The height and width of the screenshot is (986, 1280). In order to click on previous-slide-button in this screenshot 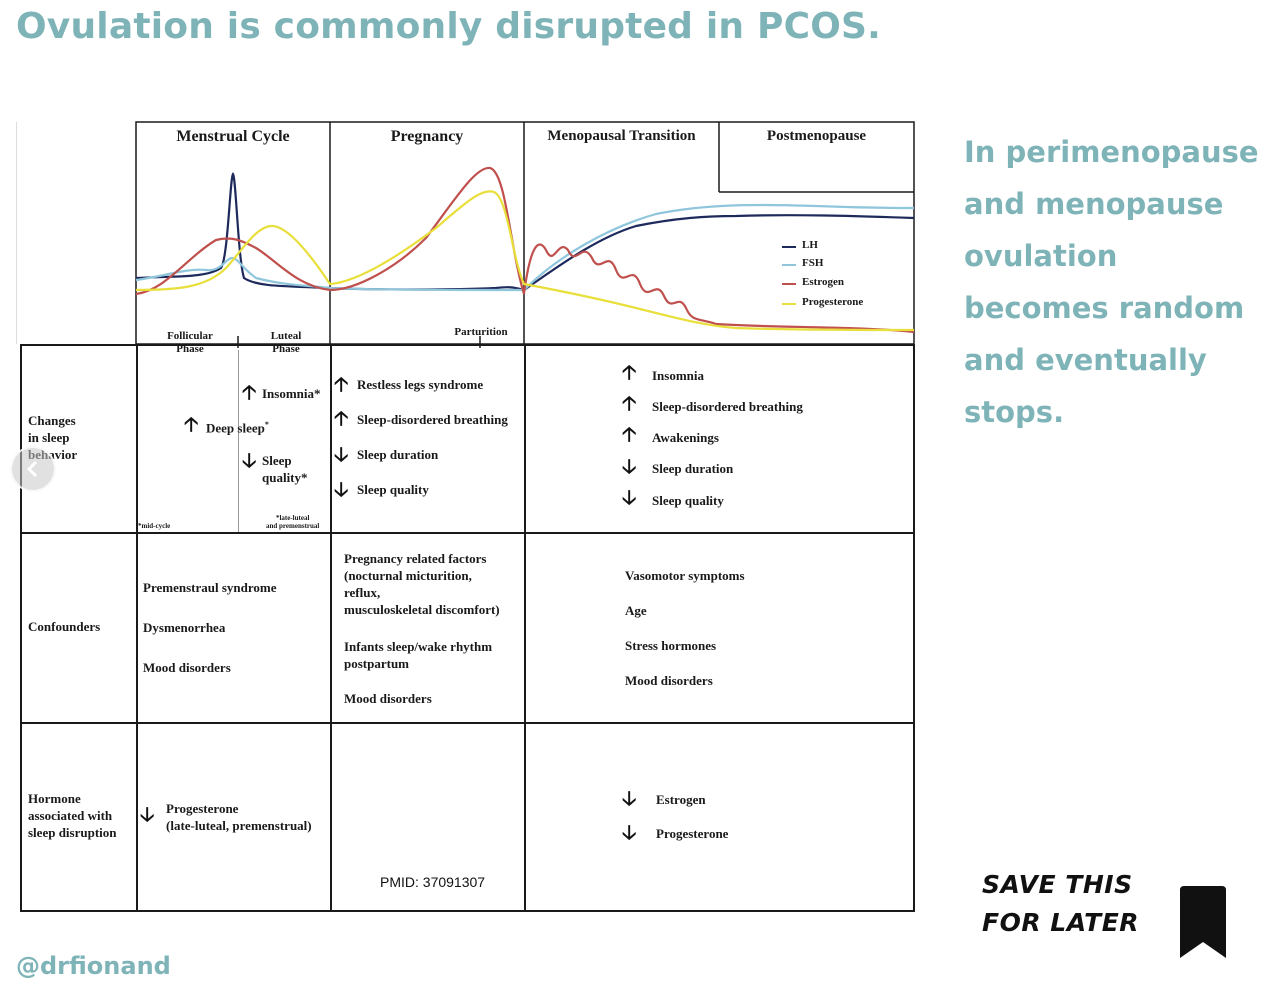, I will do `click(33, 469)`.